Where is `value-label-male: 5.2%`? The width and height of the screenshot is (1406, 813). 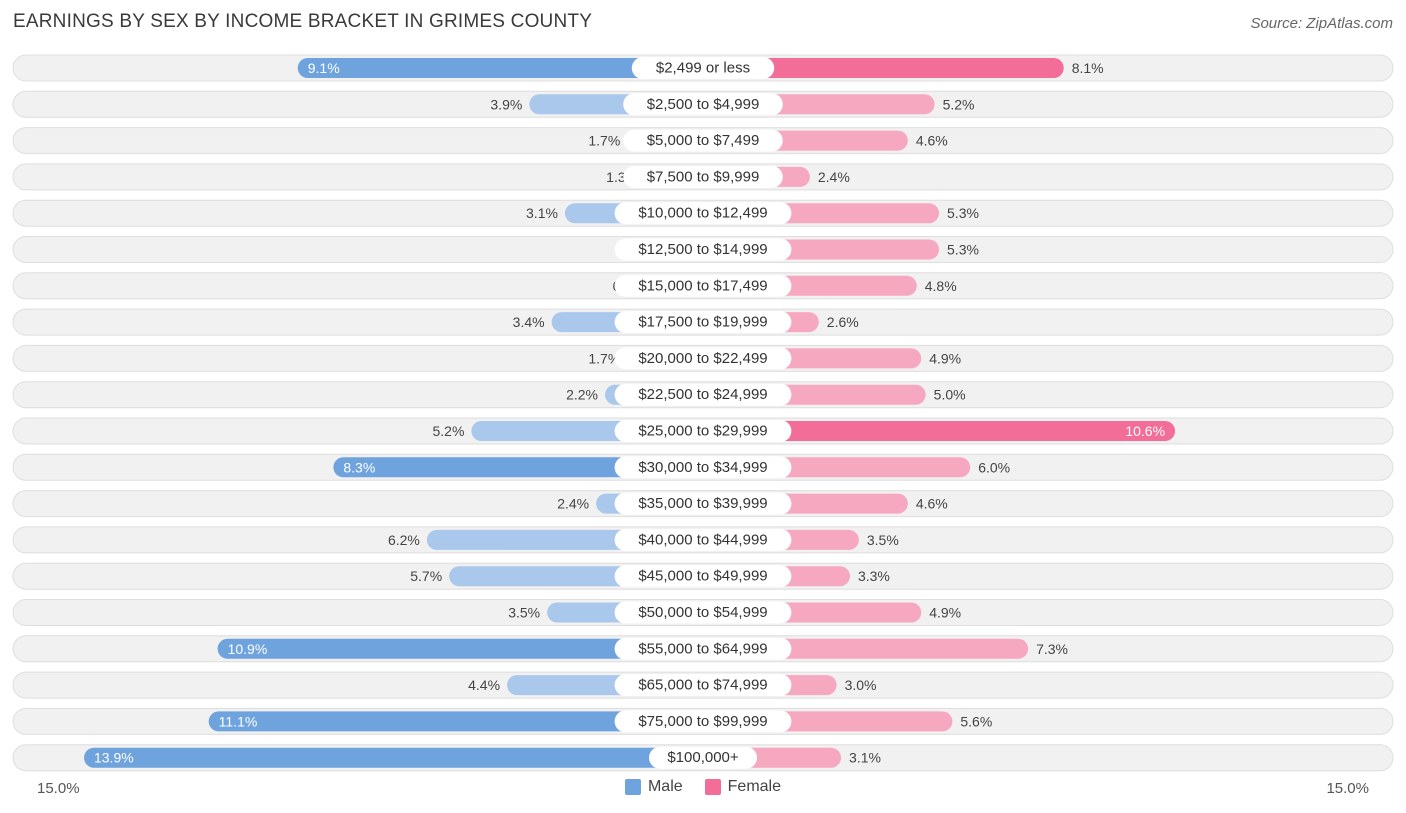
value-label-male: 5.2% is located at coordinates (449, 431).